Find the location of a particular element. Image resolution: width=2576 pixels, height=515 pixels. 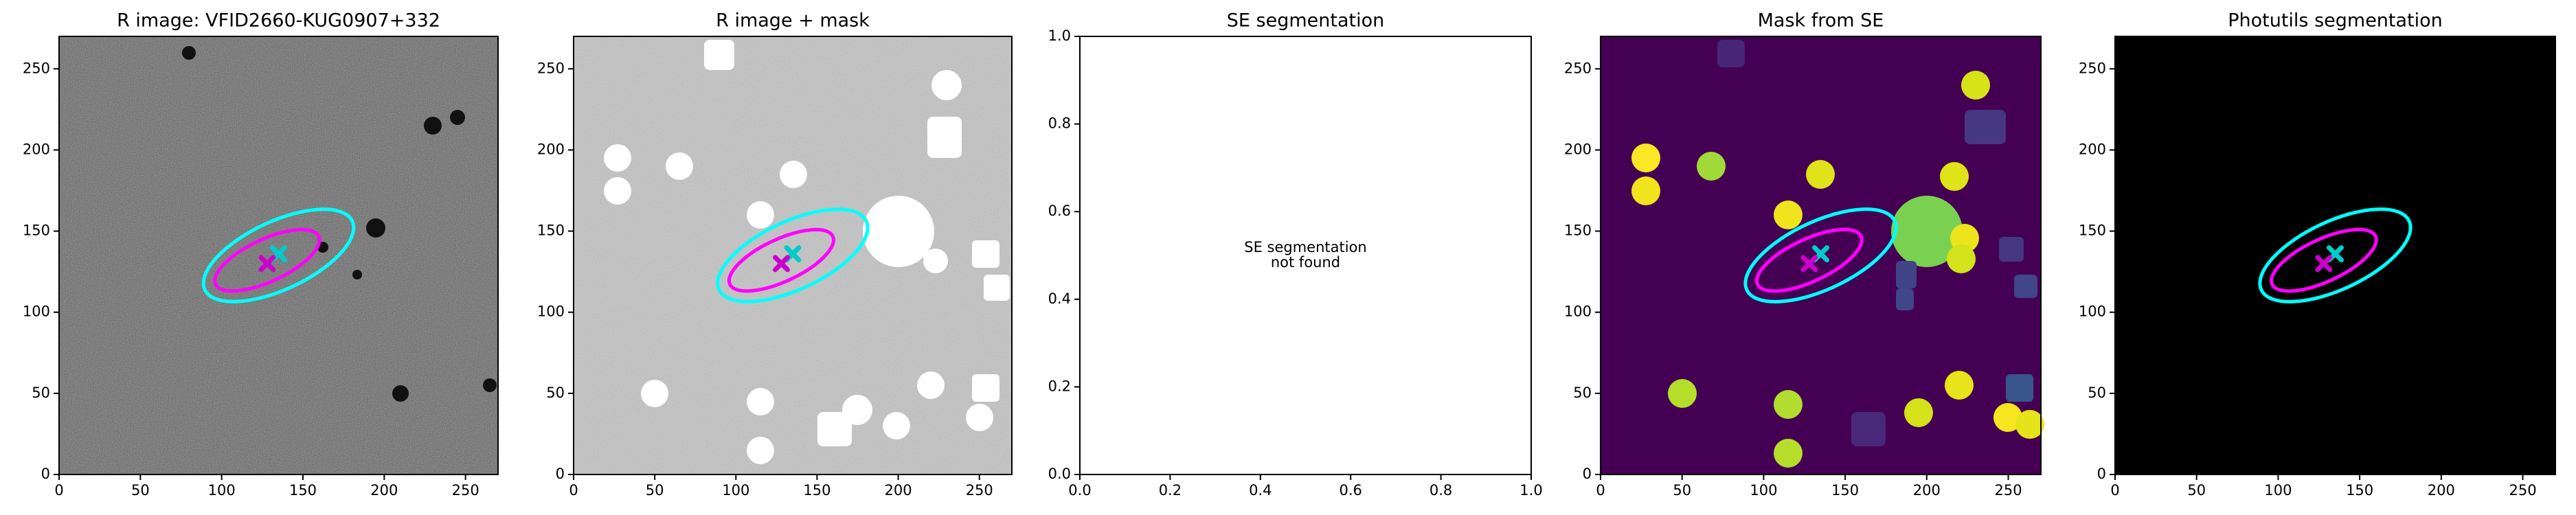

panel-title: R image + mask is located at coordinates (793, 21).